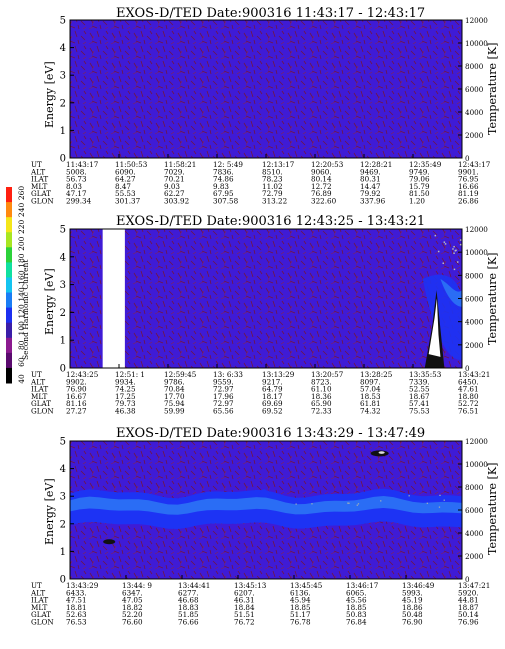 This screenshot has height=649, width=505. Describe the element at coordinates (272, 396) in the screenshot. I see `table-cell: 18.17` at that location.